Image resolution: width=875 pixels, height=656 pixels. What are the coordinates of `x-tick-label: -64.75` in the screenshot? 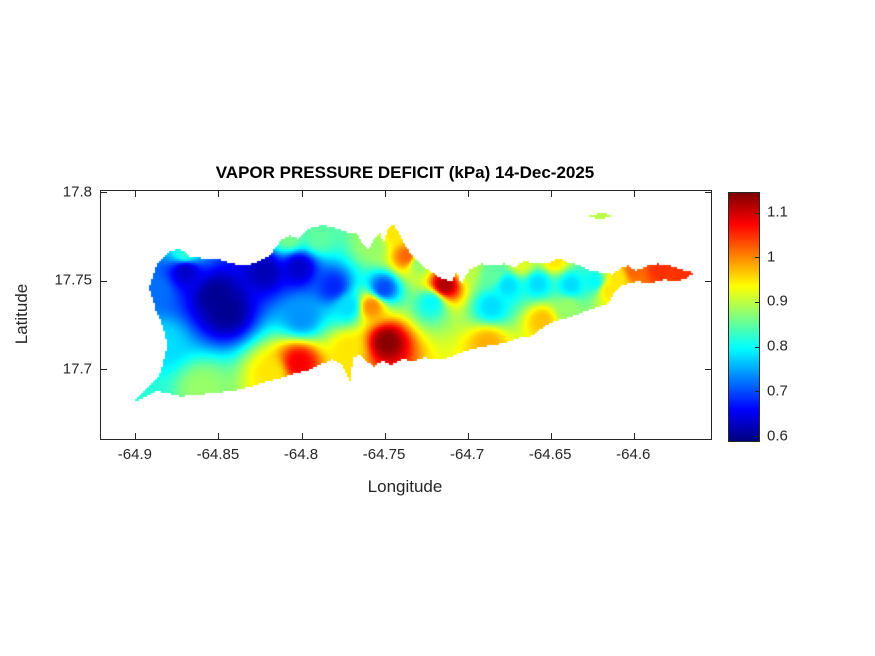 It's located at (384, 454).